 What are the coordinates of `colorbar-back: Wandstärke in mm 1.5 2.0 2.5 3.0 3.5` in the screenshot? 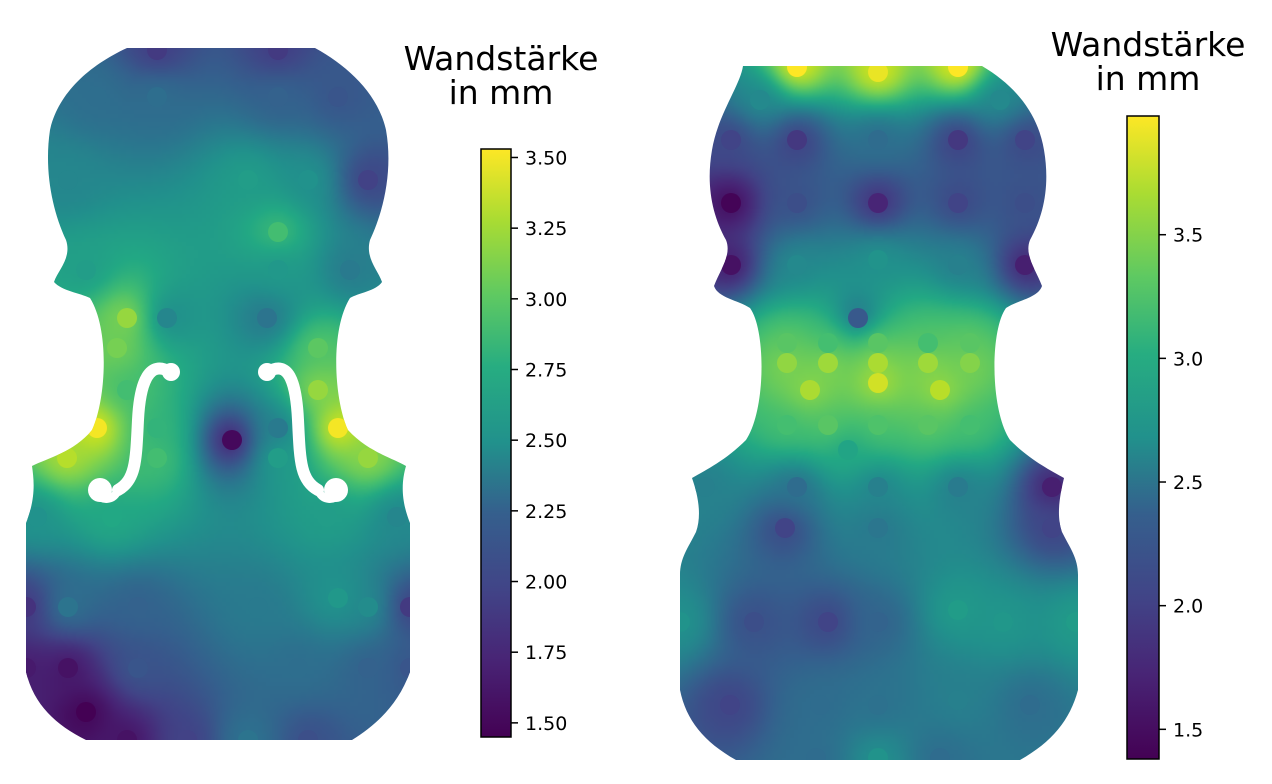 It's located at (1148, 392).